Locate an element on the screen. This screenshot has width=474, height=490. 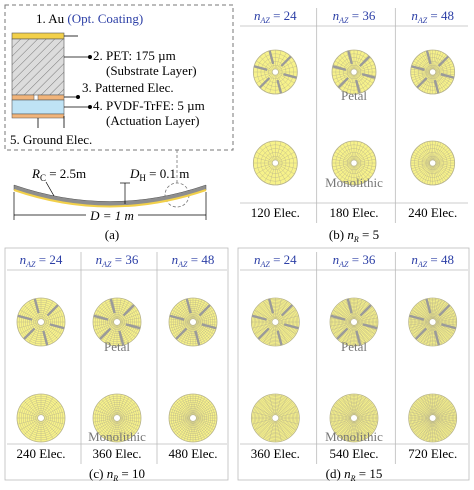
electrode-count-label: 720 Elec. is located at coordinates (432, 453).